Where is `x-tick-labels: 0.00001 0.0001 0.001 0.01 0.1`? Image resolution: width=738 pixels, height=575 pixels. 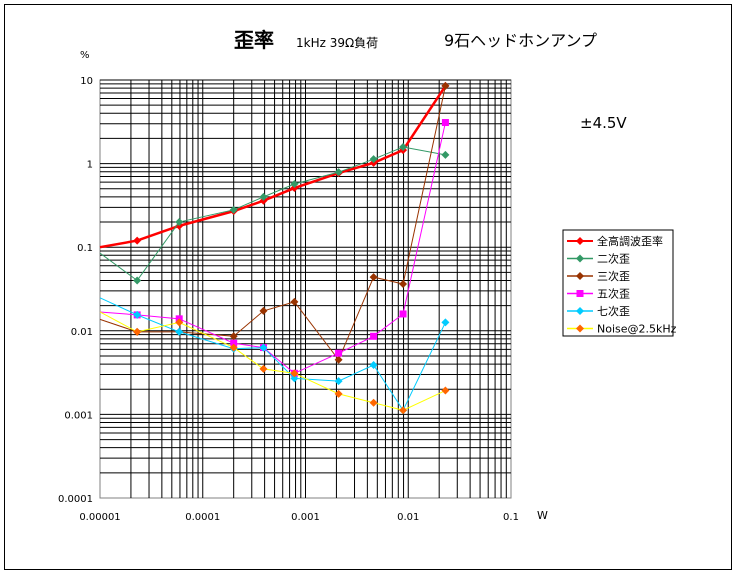 x-tick-labels: 0.00001 0.0001 0.001 0.01 0.1 is located at coordinates (299, 517).